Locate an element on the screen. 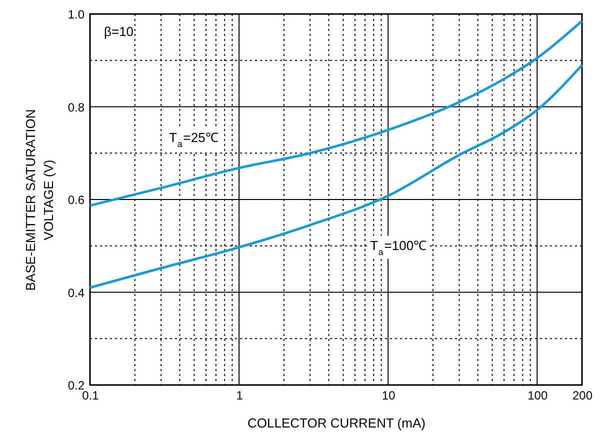  x-tick-label: 200 is located at coordinates (582, 395).